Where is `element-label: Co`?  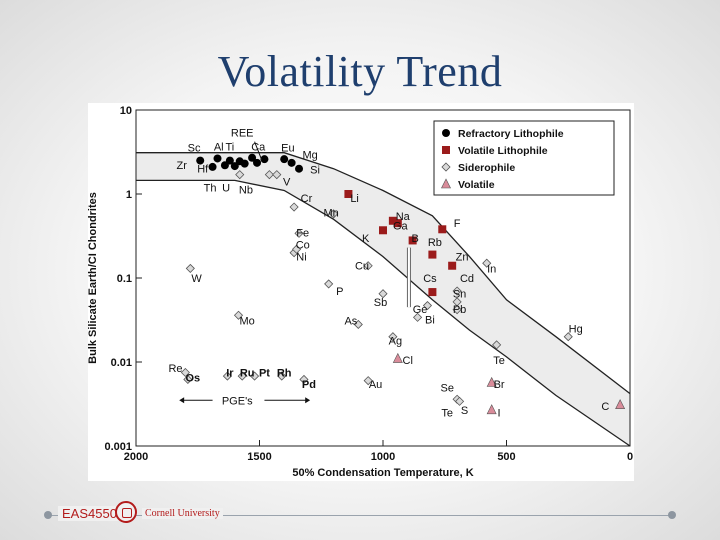
element-label: Co is located at coordinates (303, 246).